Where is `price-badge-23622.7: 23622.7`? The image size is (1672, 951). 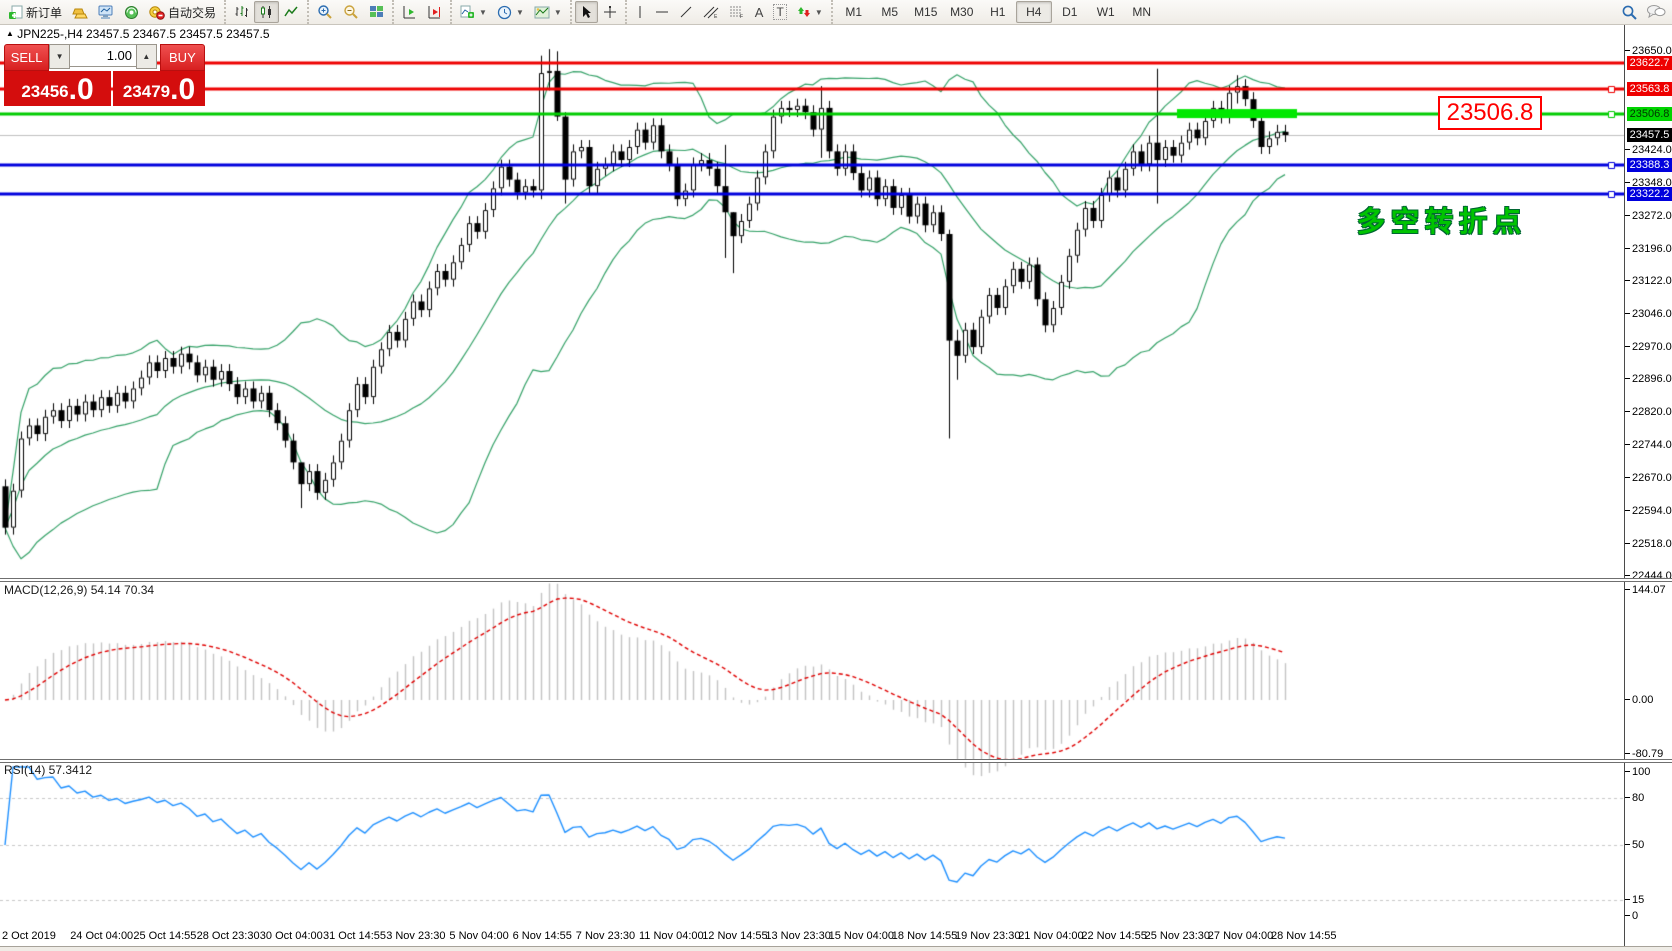
price-badge-23622.7: 23622.7 is located at coordinates (1649, 63).